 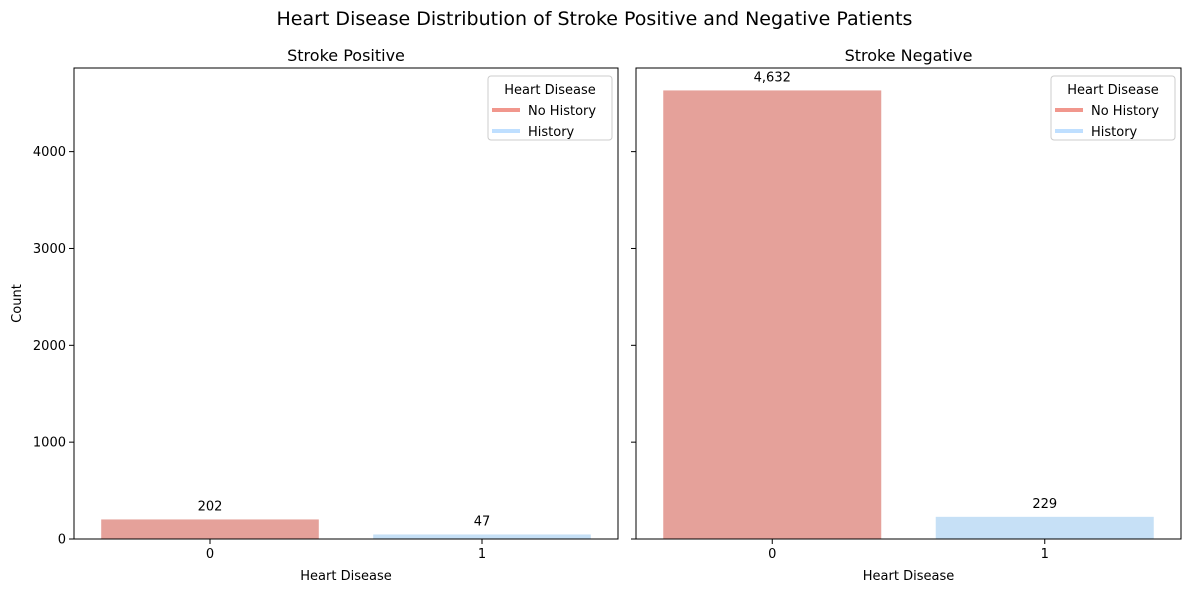 What do you see at coordinates (482, 521) in the screenshot?
I see `data-label: 47` at bounding box center [482, 521].